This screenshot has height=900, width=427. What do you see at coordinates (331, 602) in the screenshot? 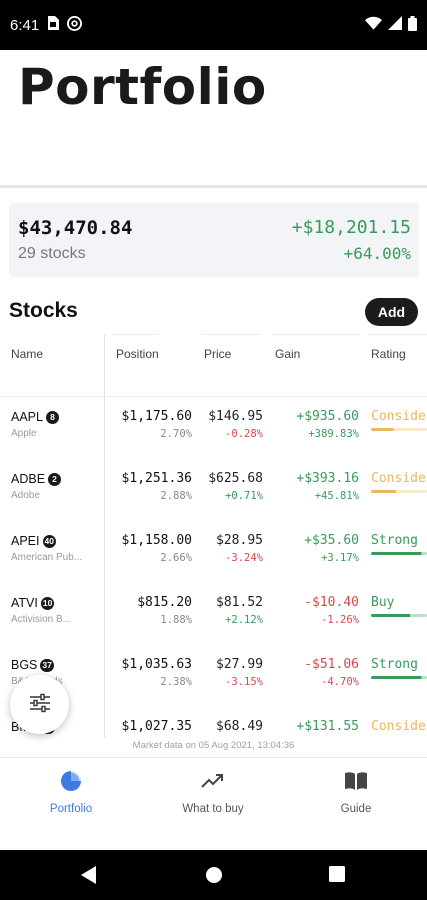
I see `stock-gain-value: -$10.40` at bounding box center [331, 602].